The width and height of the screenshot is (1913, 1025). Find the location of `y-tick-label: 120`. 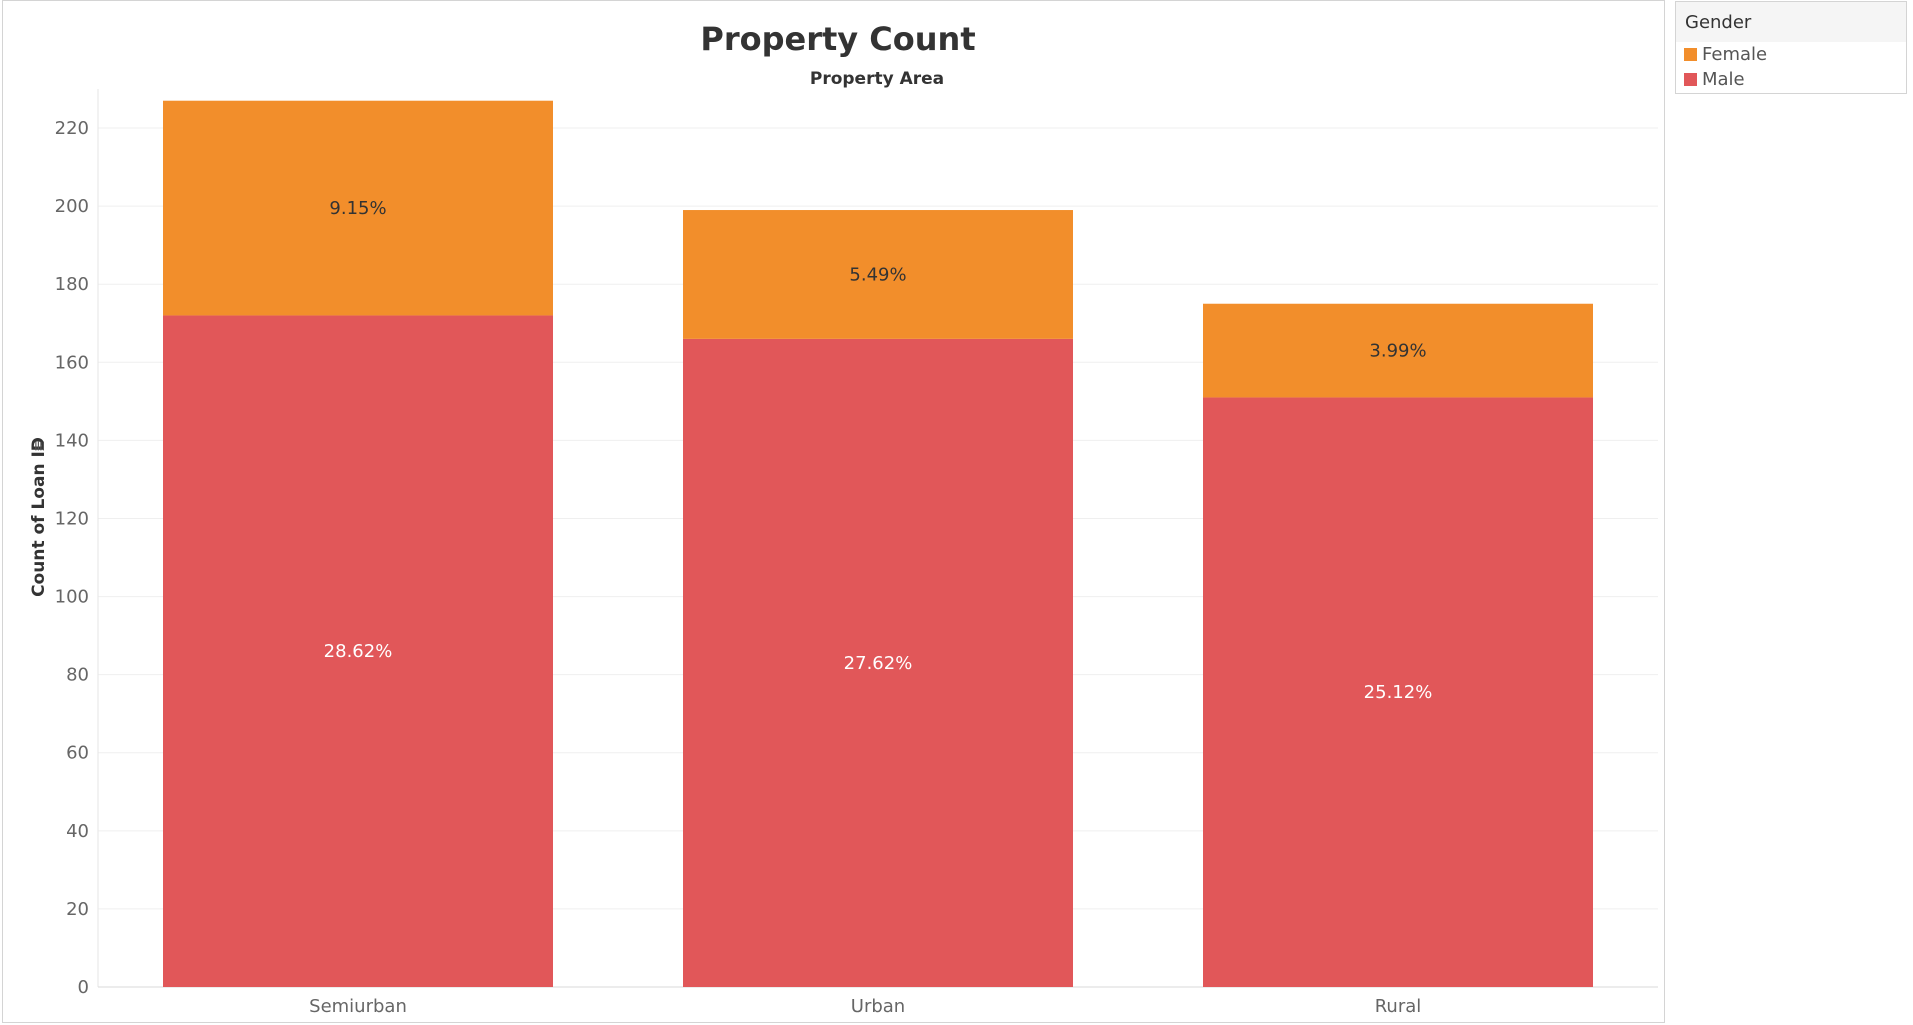

y-tick-label: 120 is located at coordinates (72, 518).